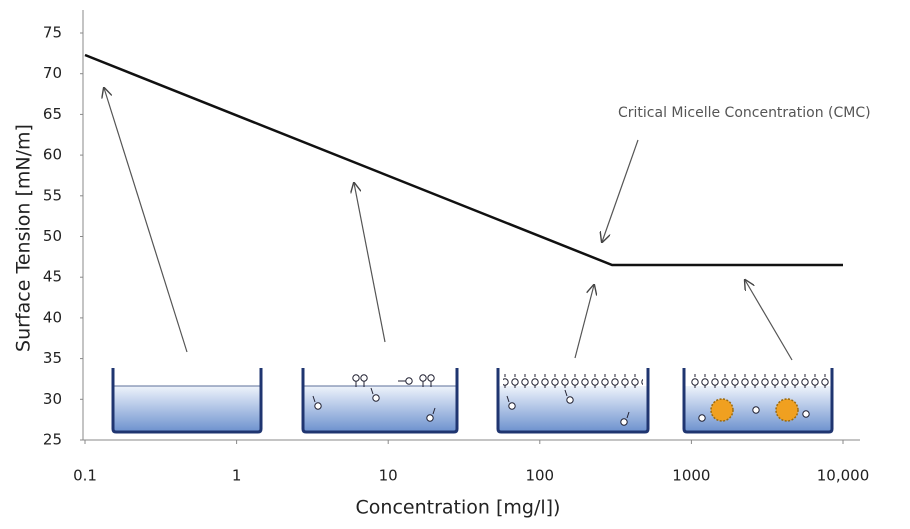 The image size is (910, 529). I want to click on y-tick-label: 30, so click(52, 399).